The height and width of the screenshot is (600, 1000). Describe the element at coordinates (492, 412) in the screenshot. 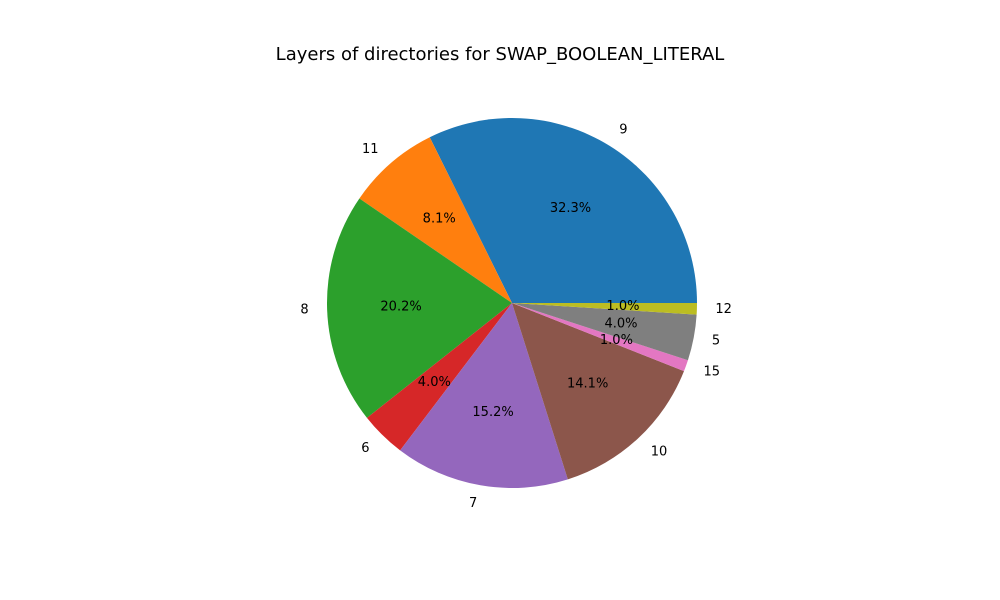

I see `slice-pct-7: 15.2%` at that location.